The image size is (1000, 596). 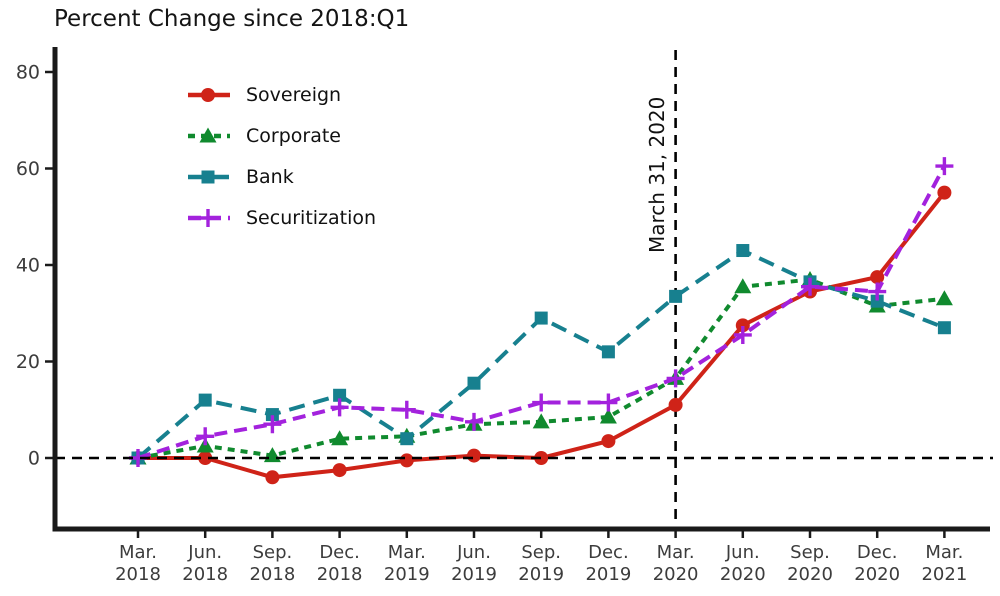 What do you see at coordinates (311, 217) in the screenshot?
I see `legend-label-securitization: Securitization` at bounding box center [311, 217].